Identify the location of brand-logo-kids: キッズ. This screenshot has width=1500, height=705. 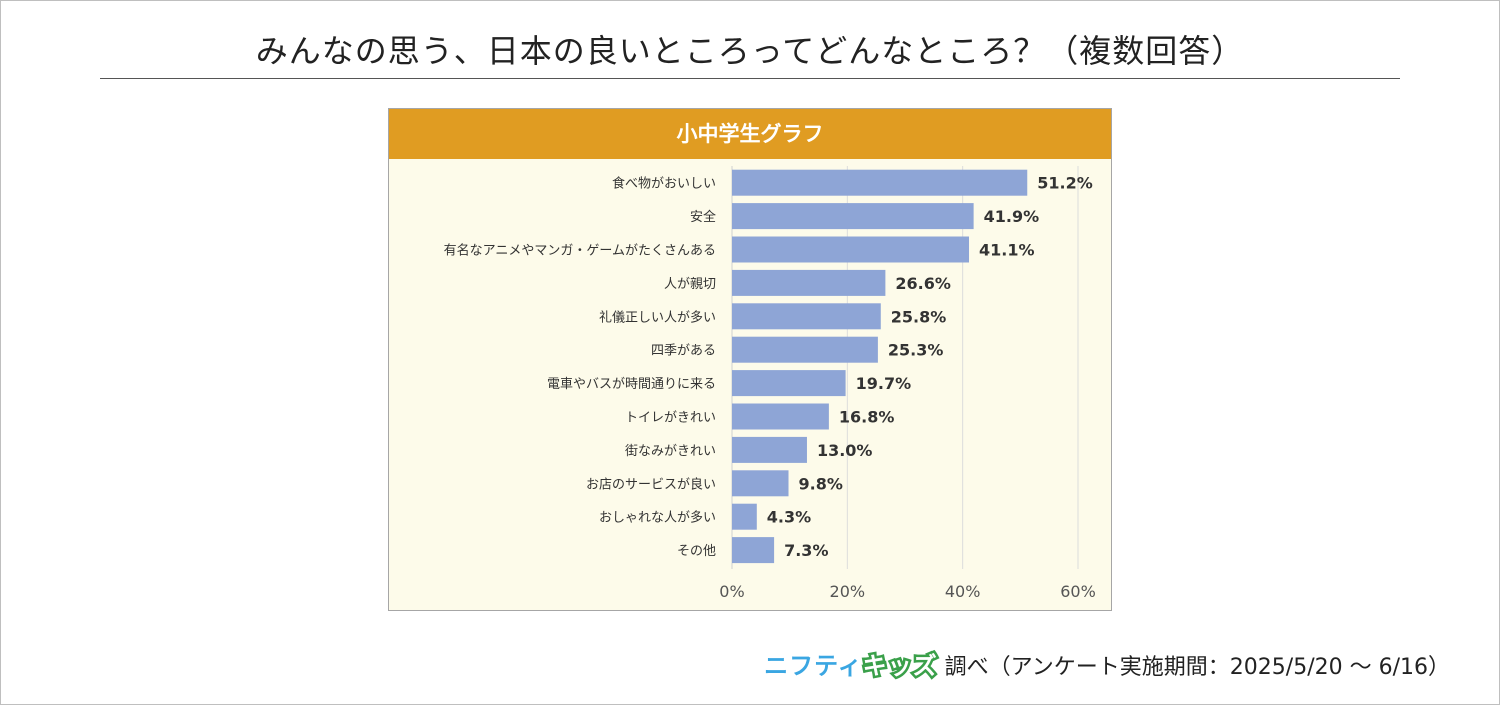
(899, 666).